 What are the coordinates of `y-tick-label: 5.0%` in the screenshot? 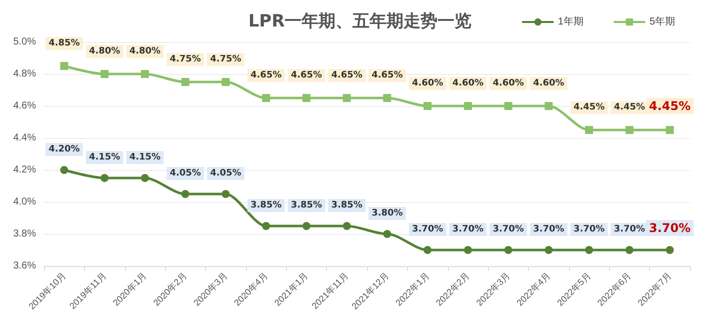 It's located at (24, 42).